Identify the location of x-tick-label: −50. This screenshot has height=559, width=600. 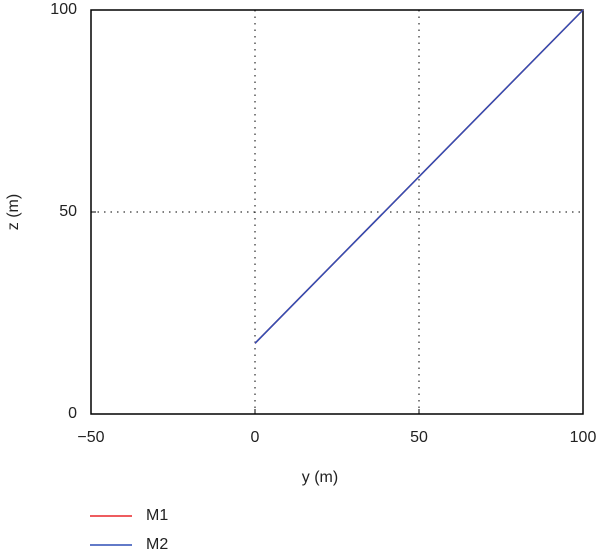
(90, 437).